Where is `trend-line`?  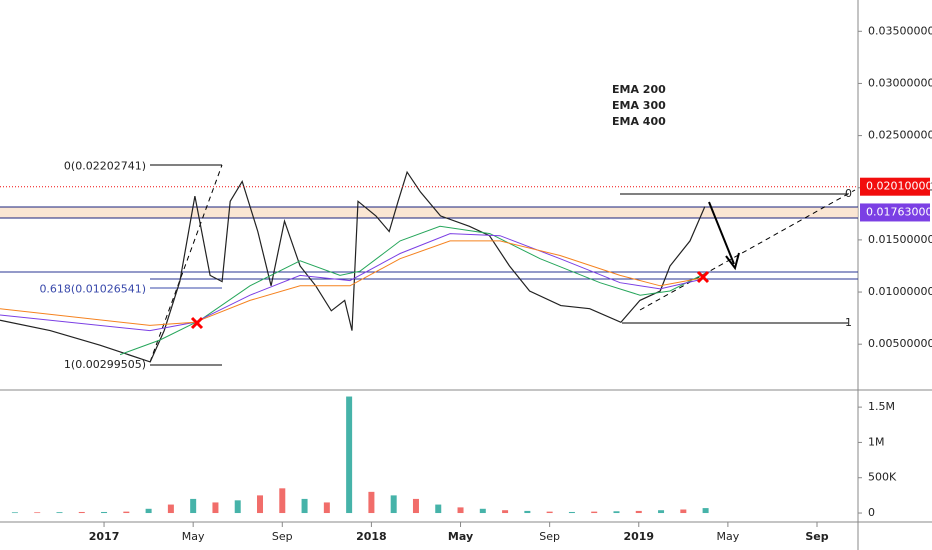 trend-line is located at coordinates (186, 263).